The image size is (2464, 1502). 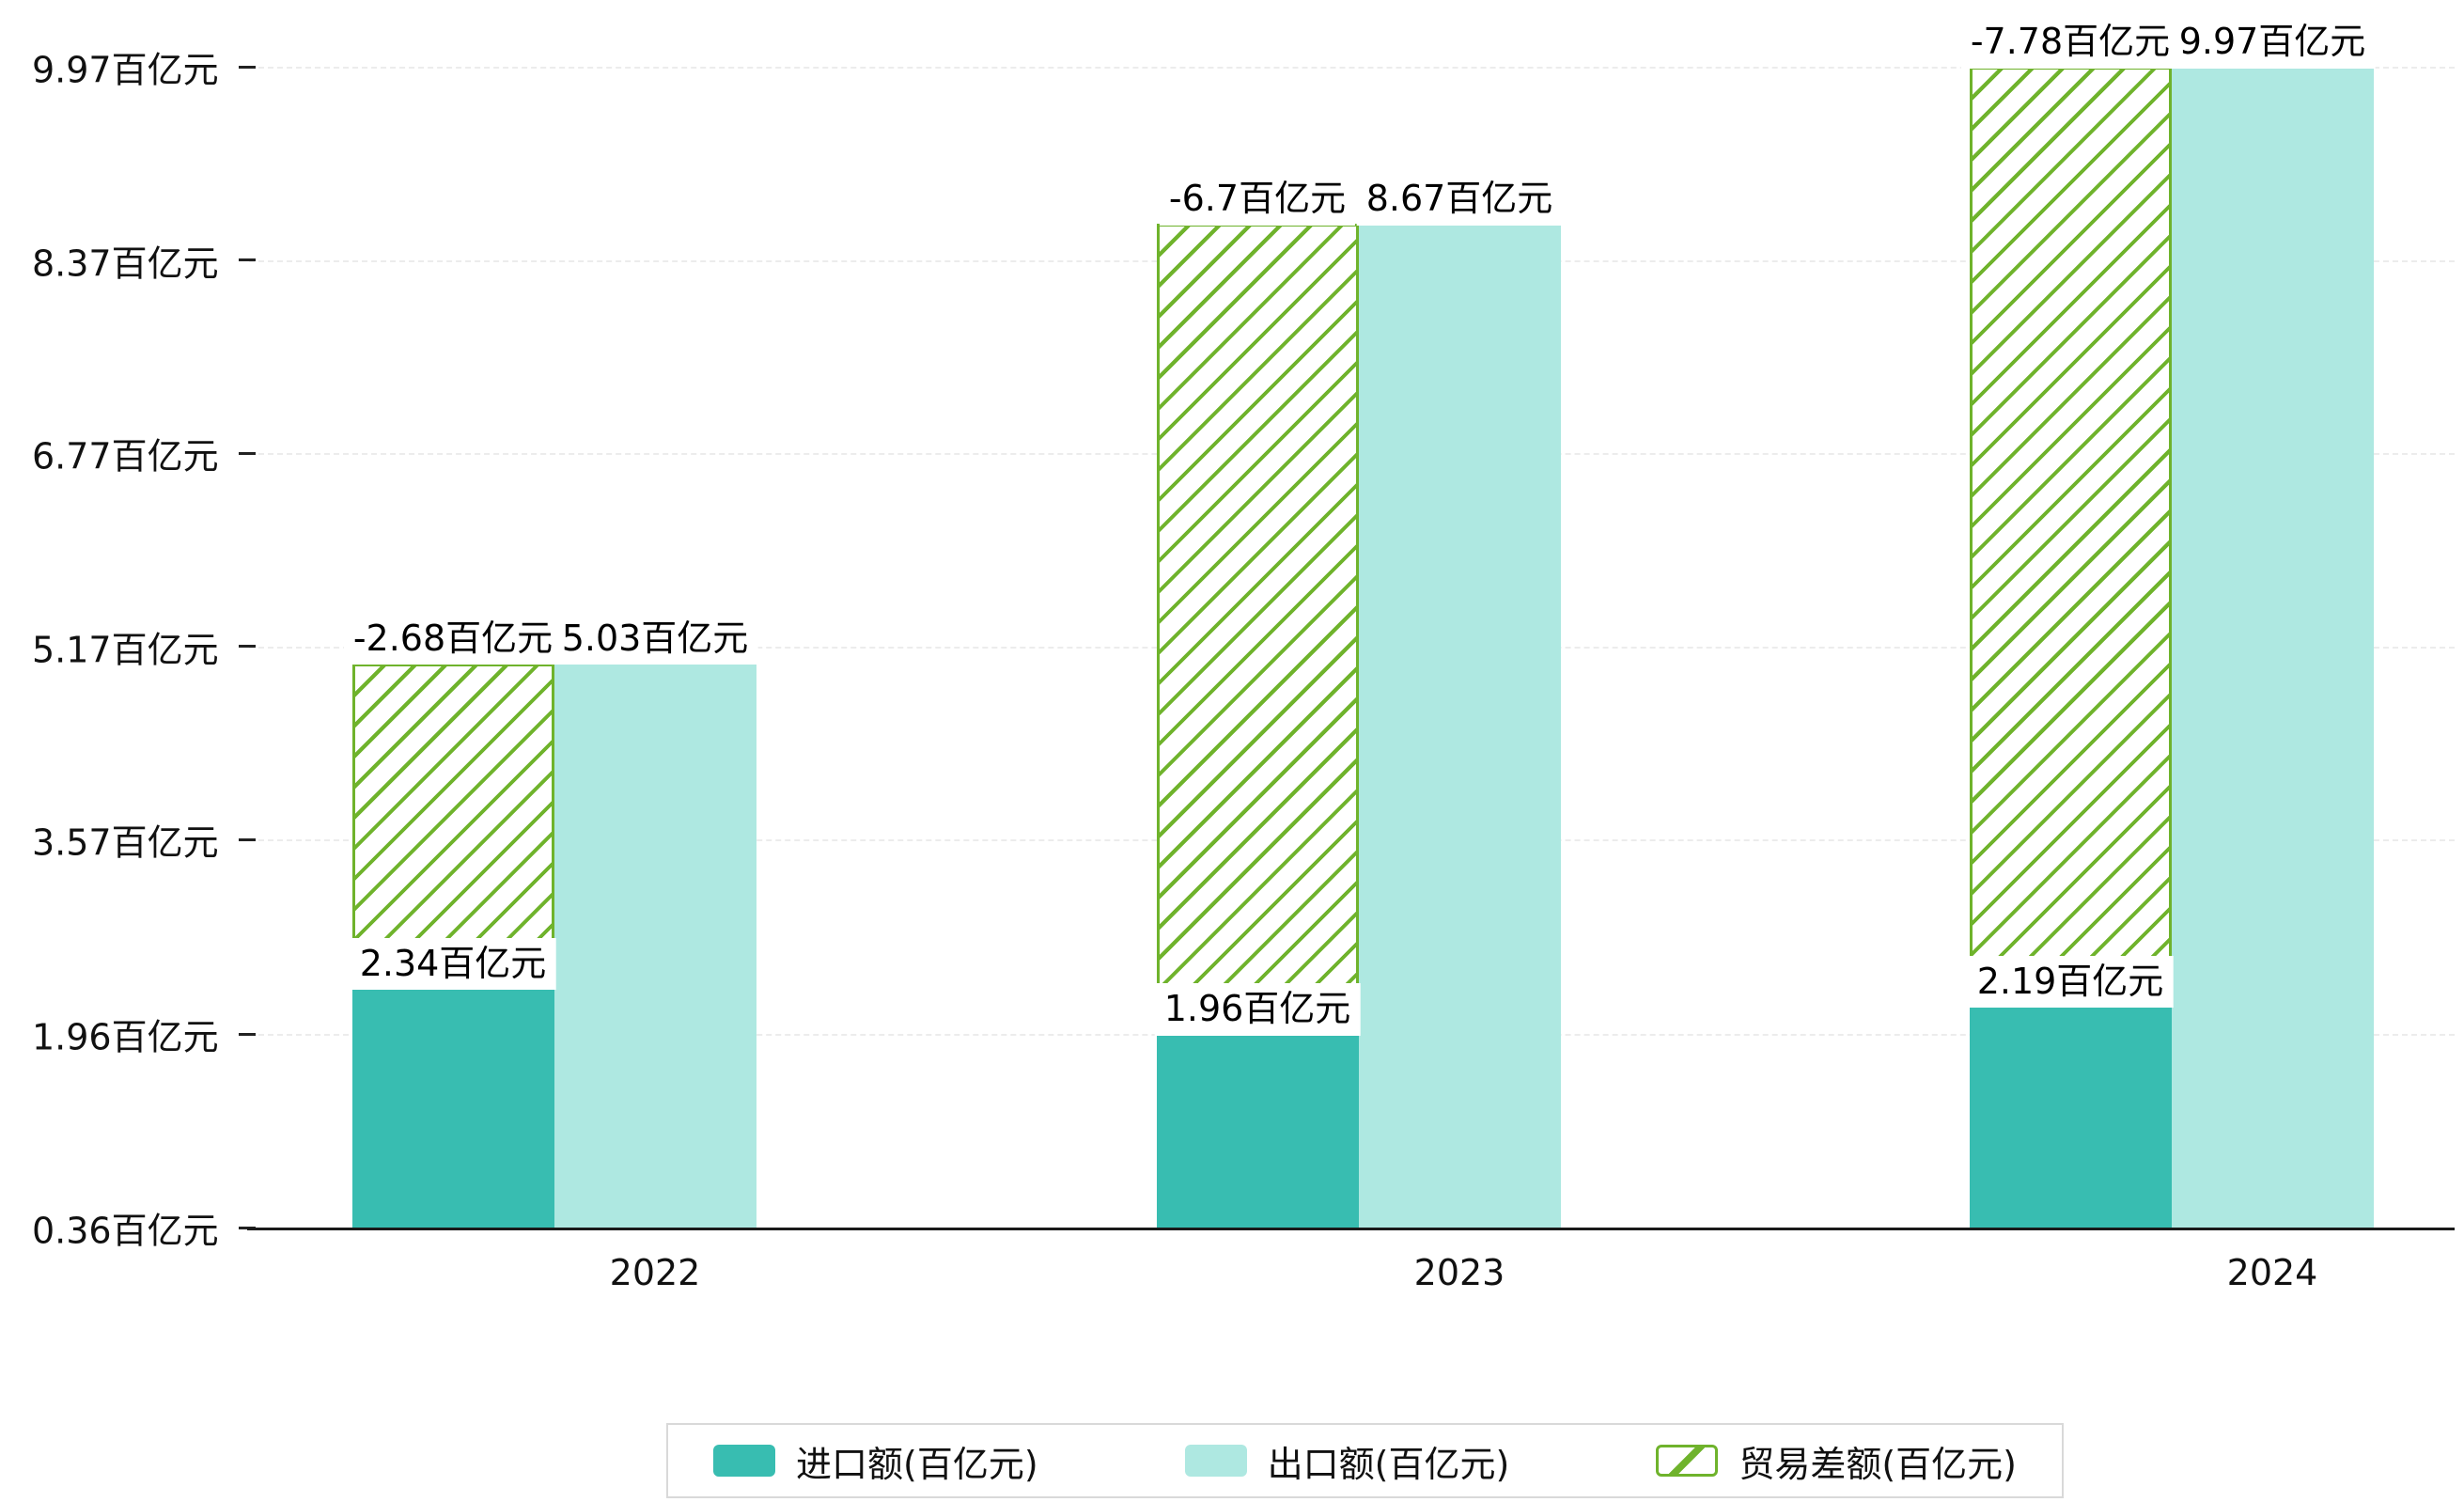 What do you see at coordinates (655, 638) in the screenshot?
I see `export-value-label: 5.03百亿元` at bounding box center [655, 638].